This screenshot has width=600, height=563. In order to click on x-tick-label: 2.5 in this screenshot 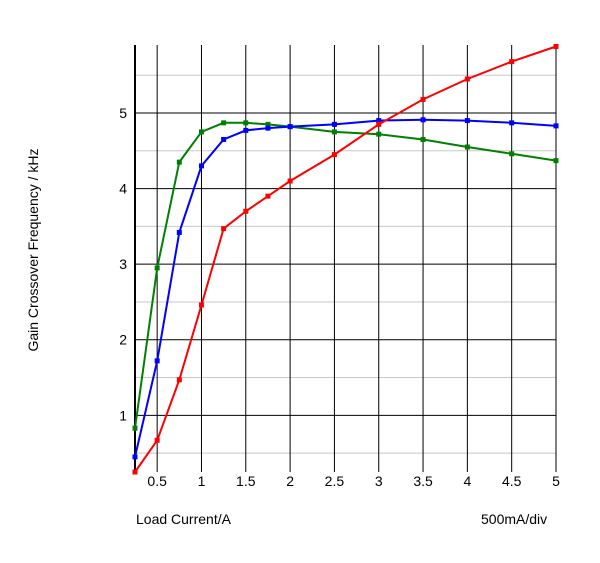, I will do `click(335, 481)`.